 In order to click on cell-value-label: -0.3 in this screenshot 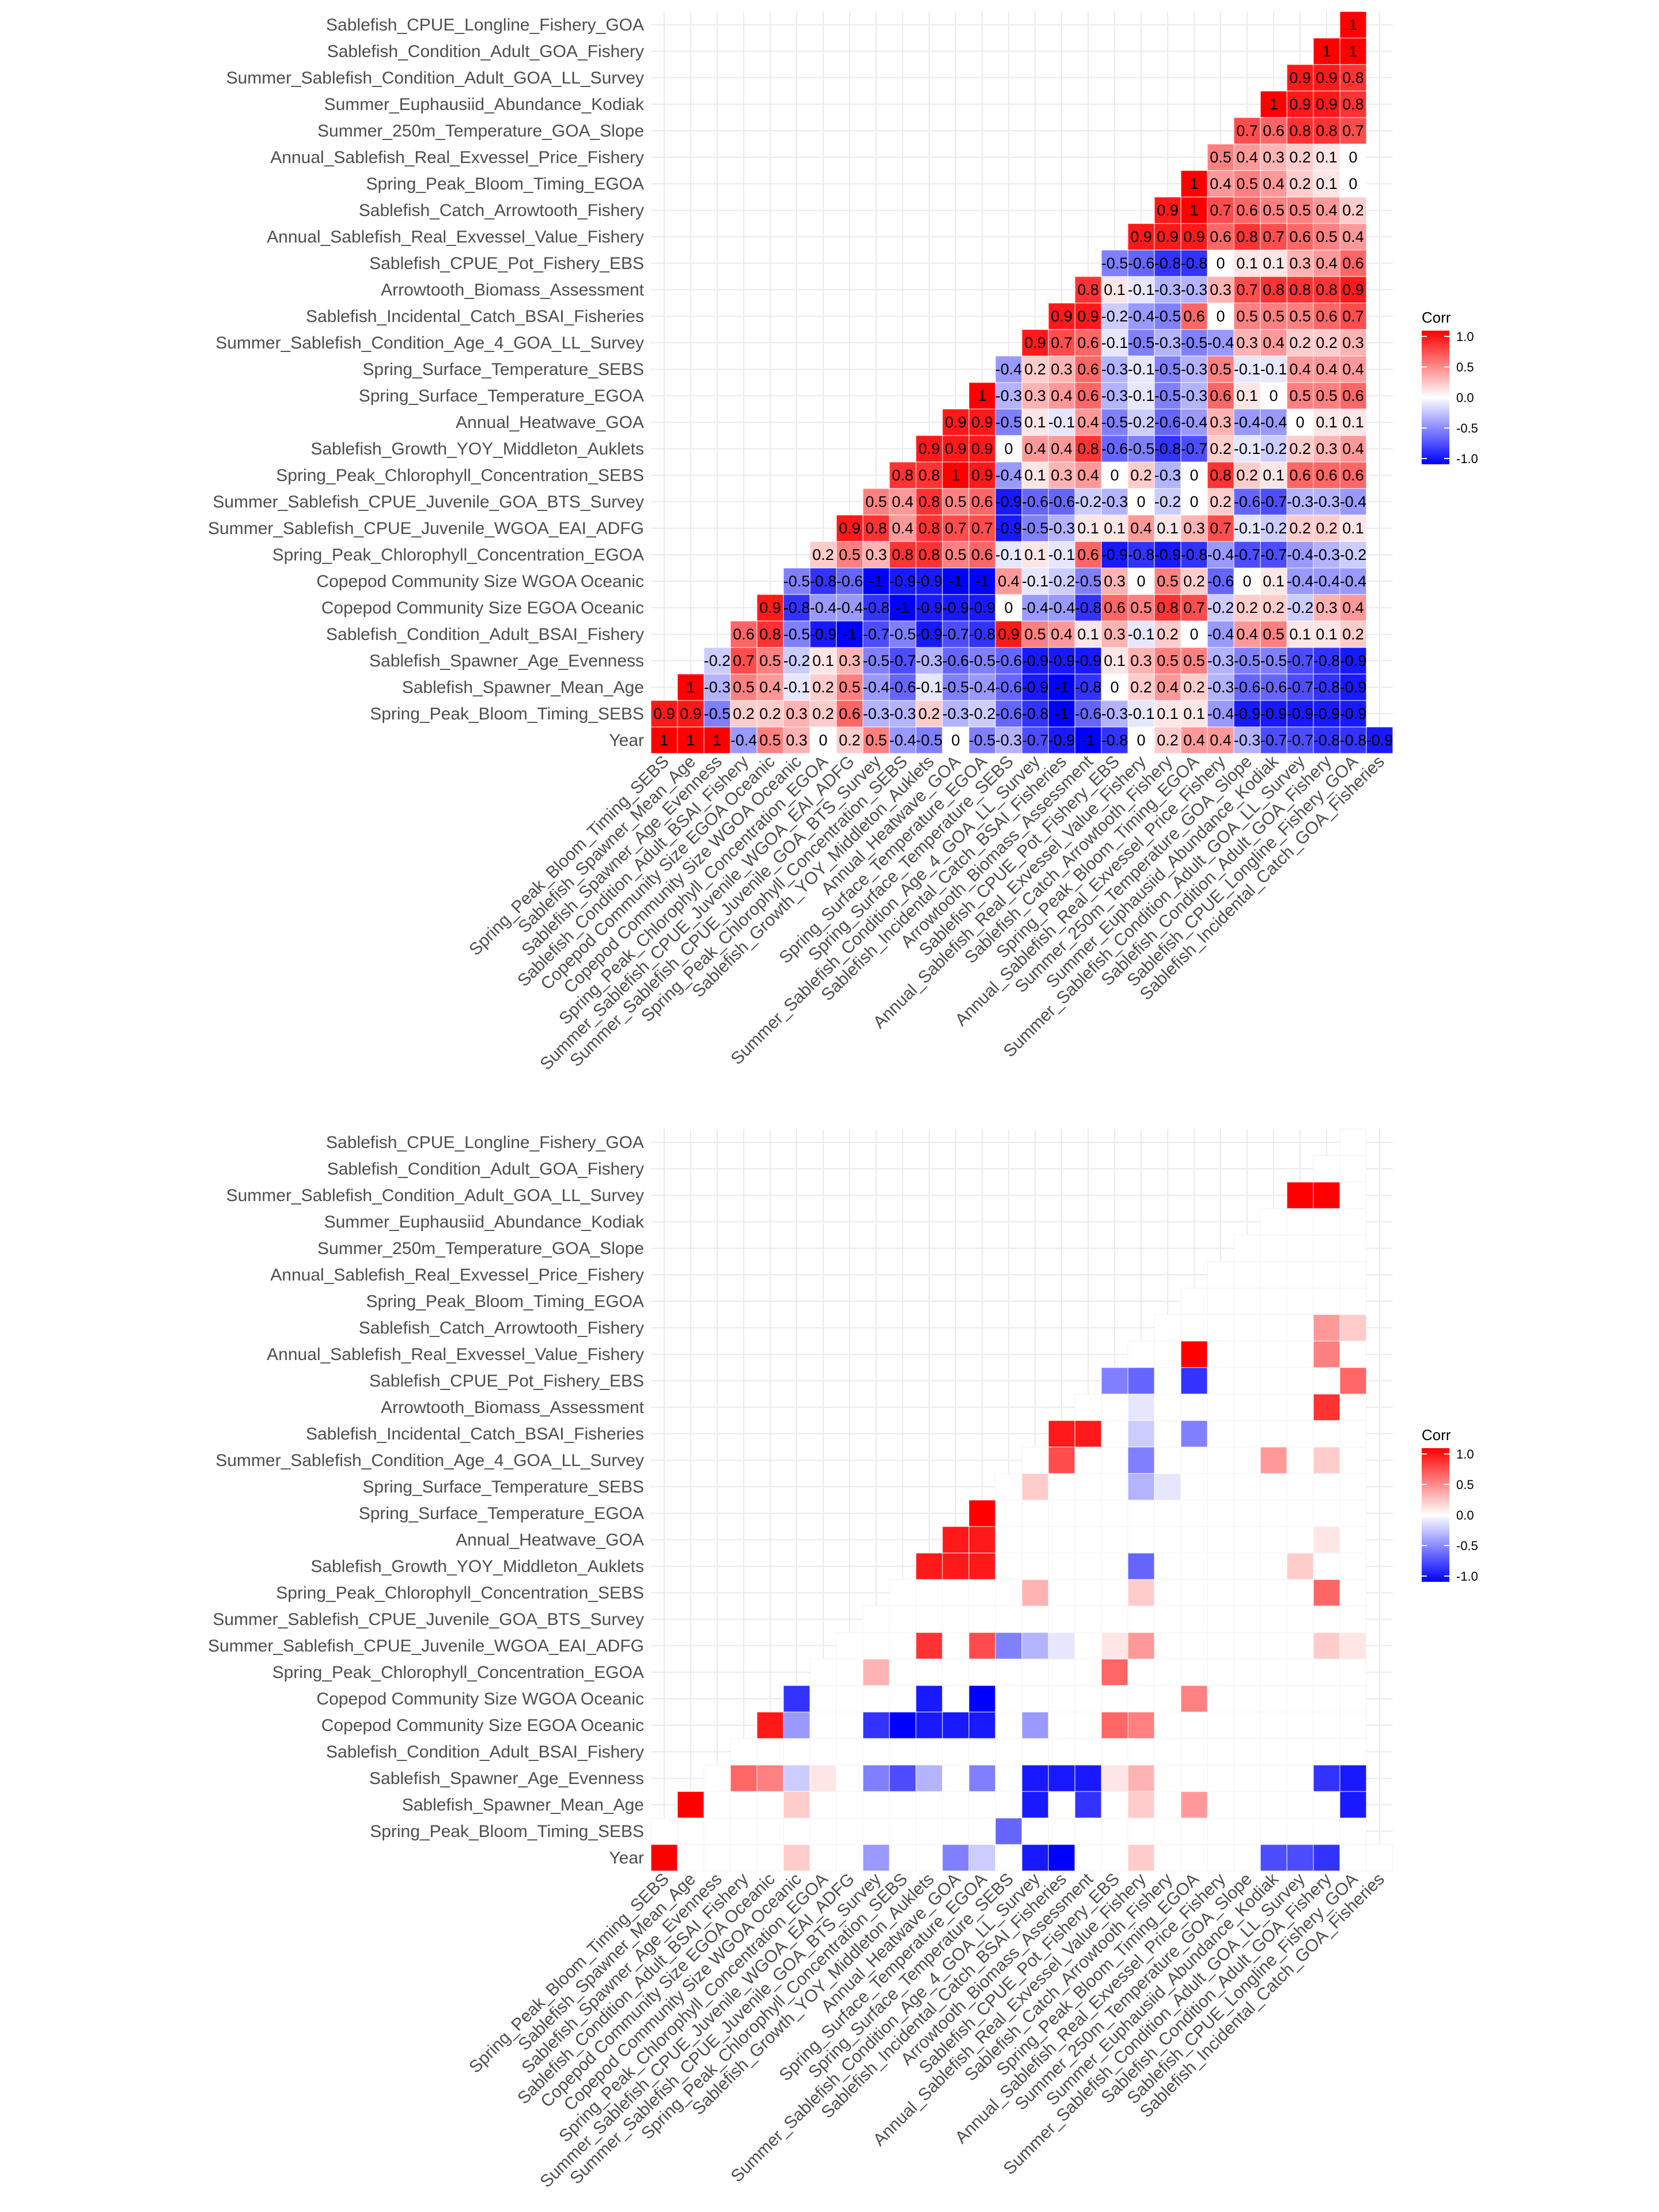, I will do `click(1194, 369)`.